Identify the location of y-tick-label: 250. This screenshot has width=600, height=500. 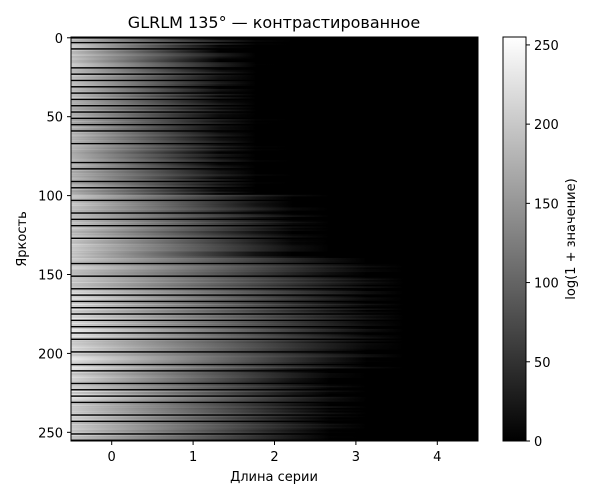
(50, 433).